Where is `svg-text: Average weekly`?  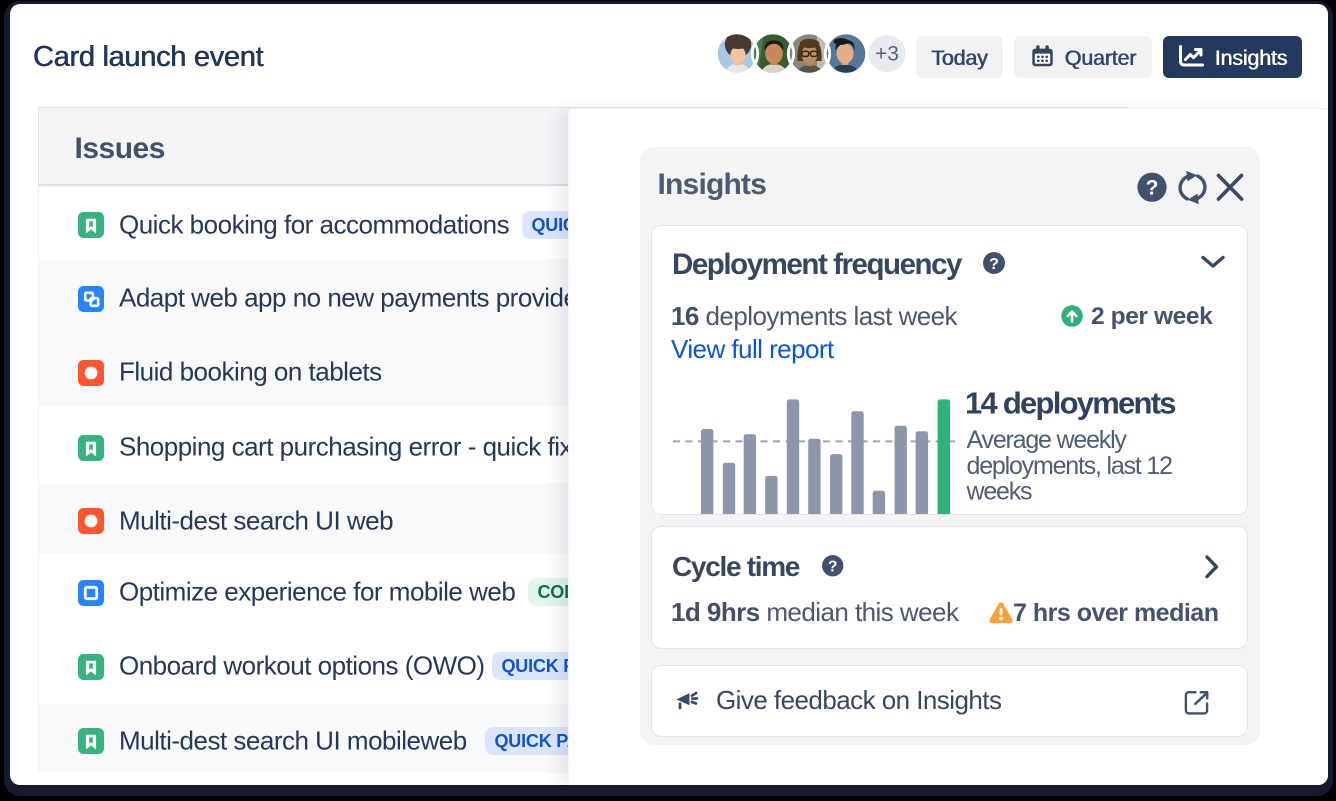 svg-text: Average weekly is located at coordinates (1047, 440).